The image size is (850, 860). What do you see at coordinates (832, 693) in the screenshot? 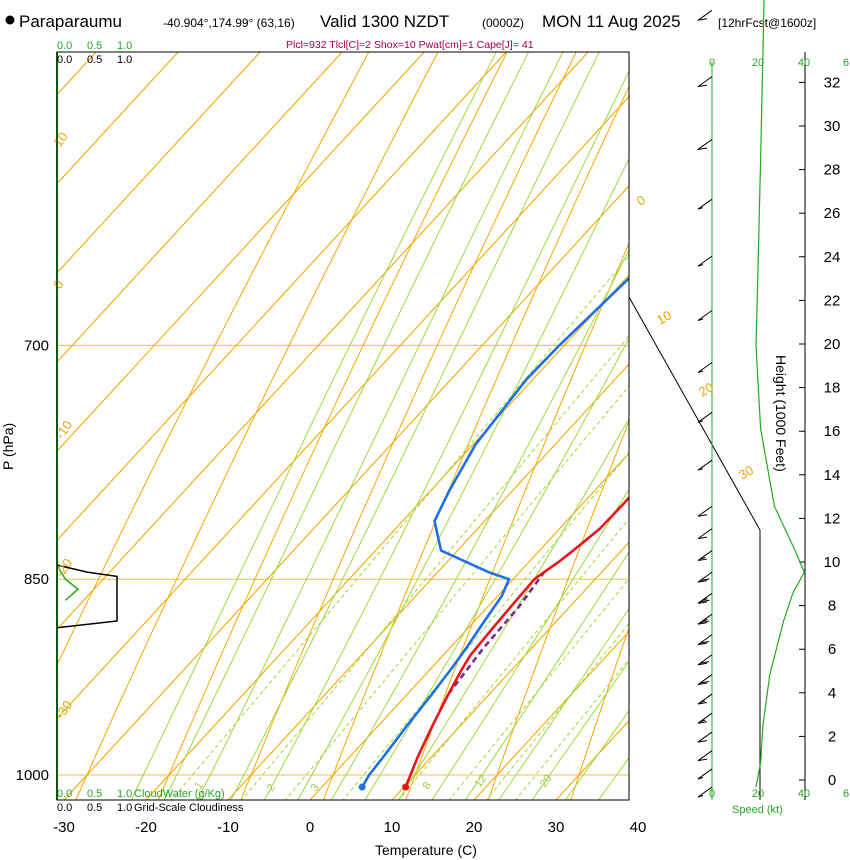
I see `height-tick-label: 4` at bounding box center [832, 693].